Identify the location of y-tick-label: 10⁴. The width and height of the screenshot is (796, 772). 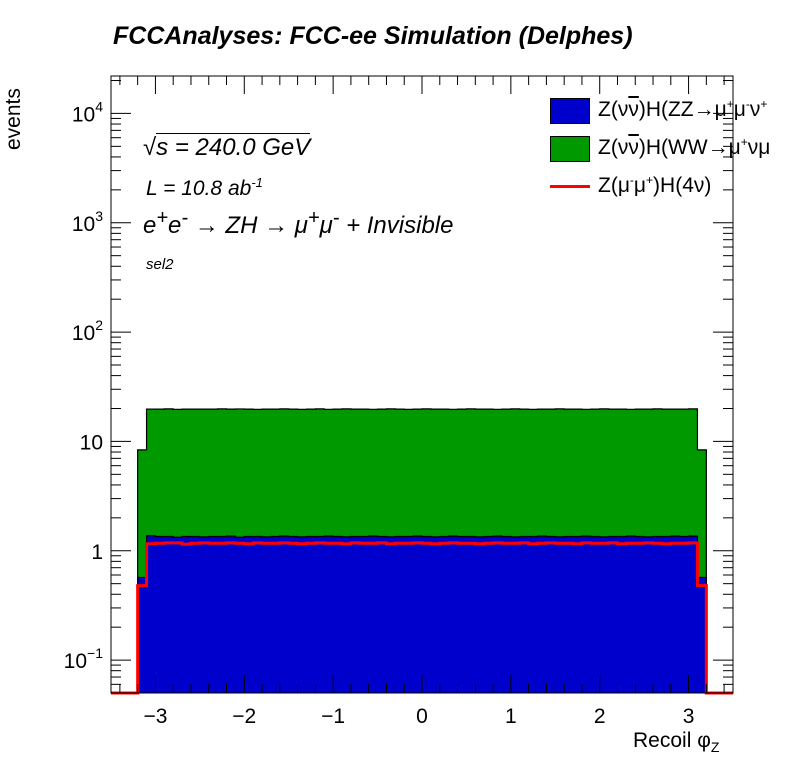
(87, 112).